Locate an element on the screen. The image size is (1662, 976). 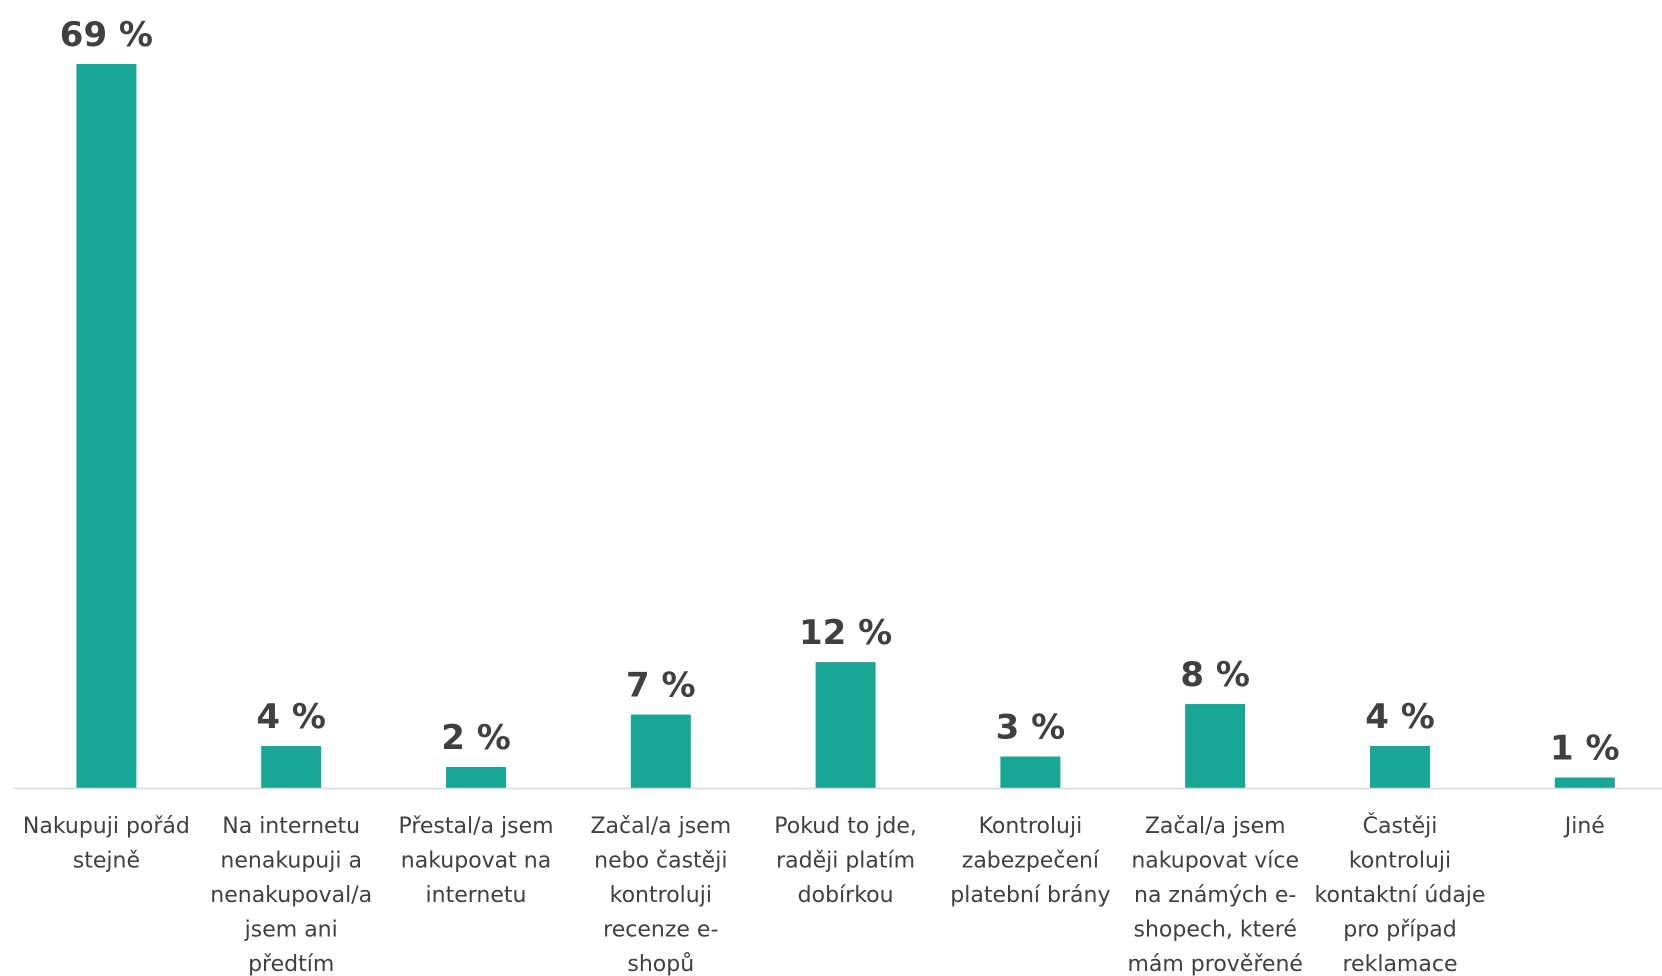
category-label-line: Nakupuji pořád is located at coordinates (106, 826).